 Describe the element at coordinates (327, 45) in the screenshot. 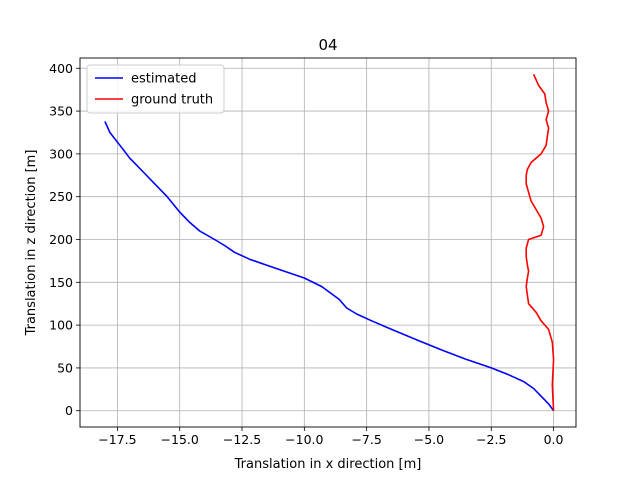

I see `chart-title: 04` at that location.